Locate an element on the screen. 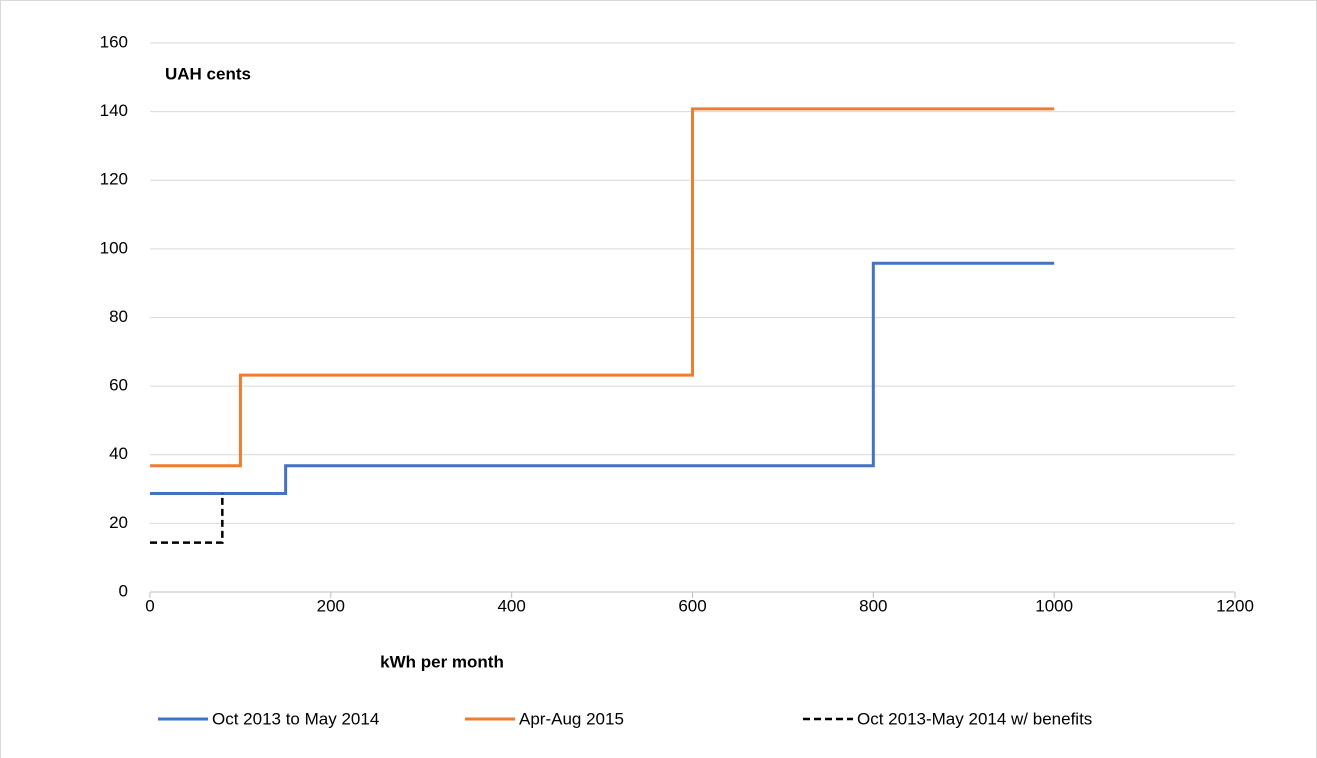 This screenshot has height=758, width=1317. x-tick-label: 200 is located at coordinates (331, 605).